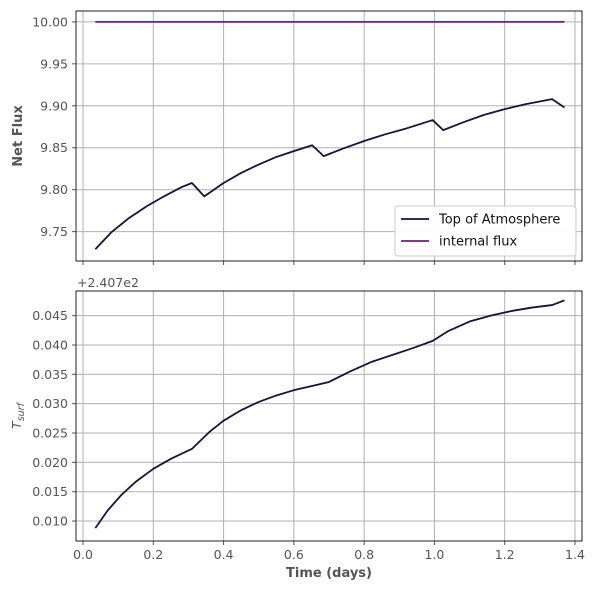  What do you see at coordinates (50, 433) in the screenshot?
I see `y-tick-label: 0.025` at bounding box center [50, 433].